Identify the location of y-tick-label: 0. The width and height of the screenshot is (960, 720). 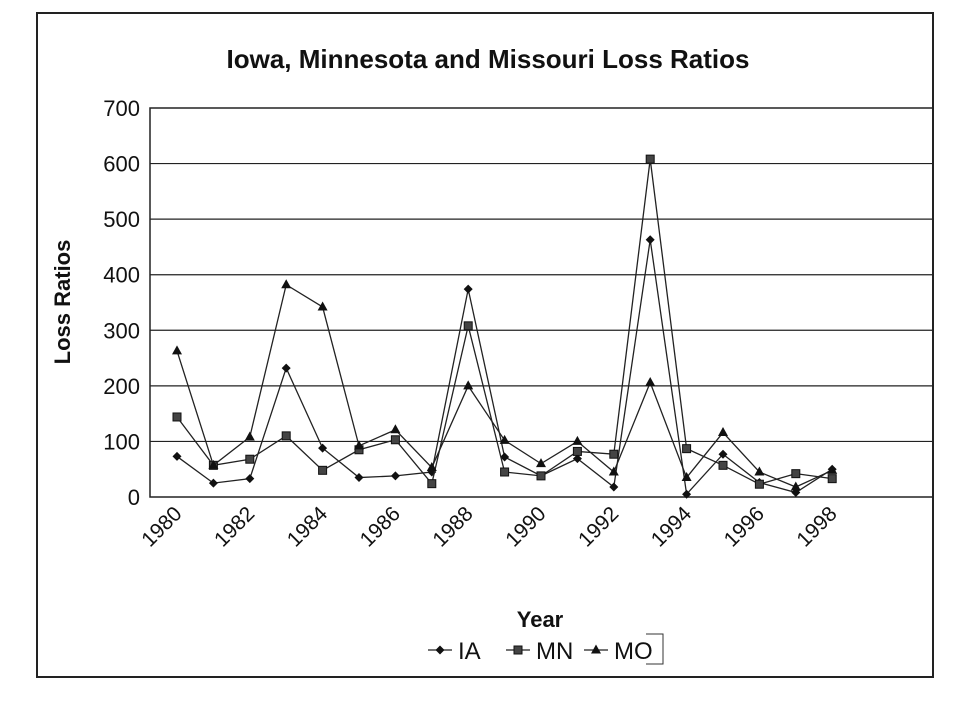
(134, 497).